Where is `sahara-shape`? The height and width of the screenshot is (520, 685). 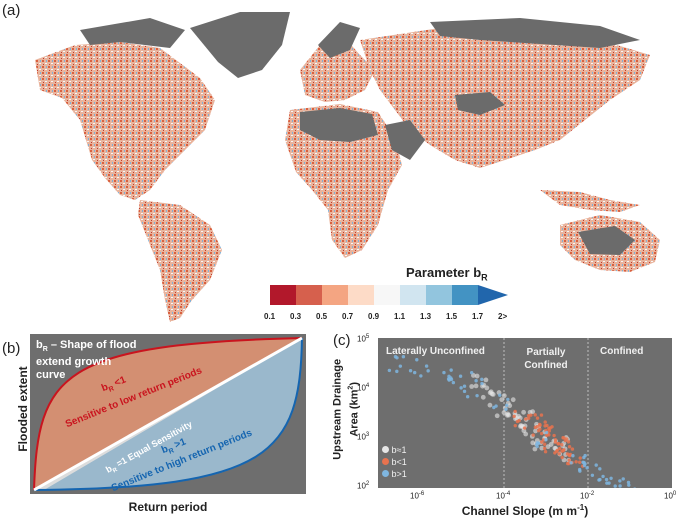 sahara-shape is located at coordinates (339, 125).